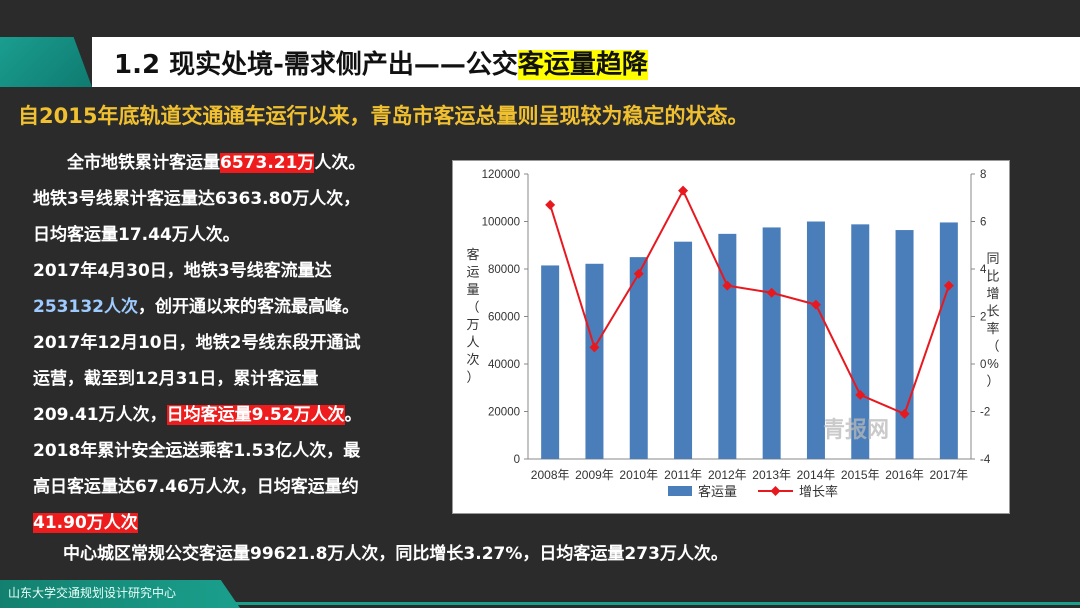 The height and width of the screenshot is (608, 1080). I want to click on watermark: 青报网, so click(856, 429).